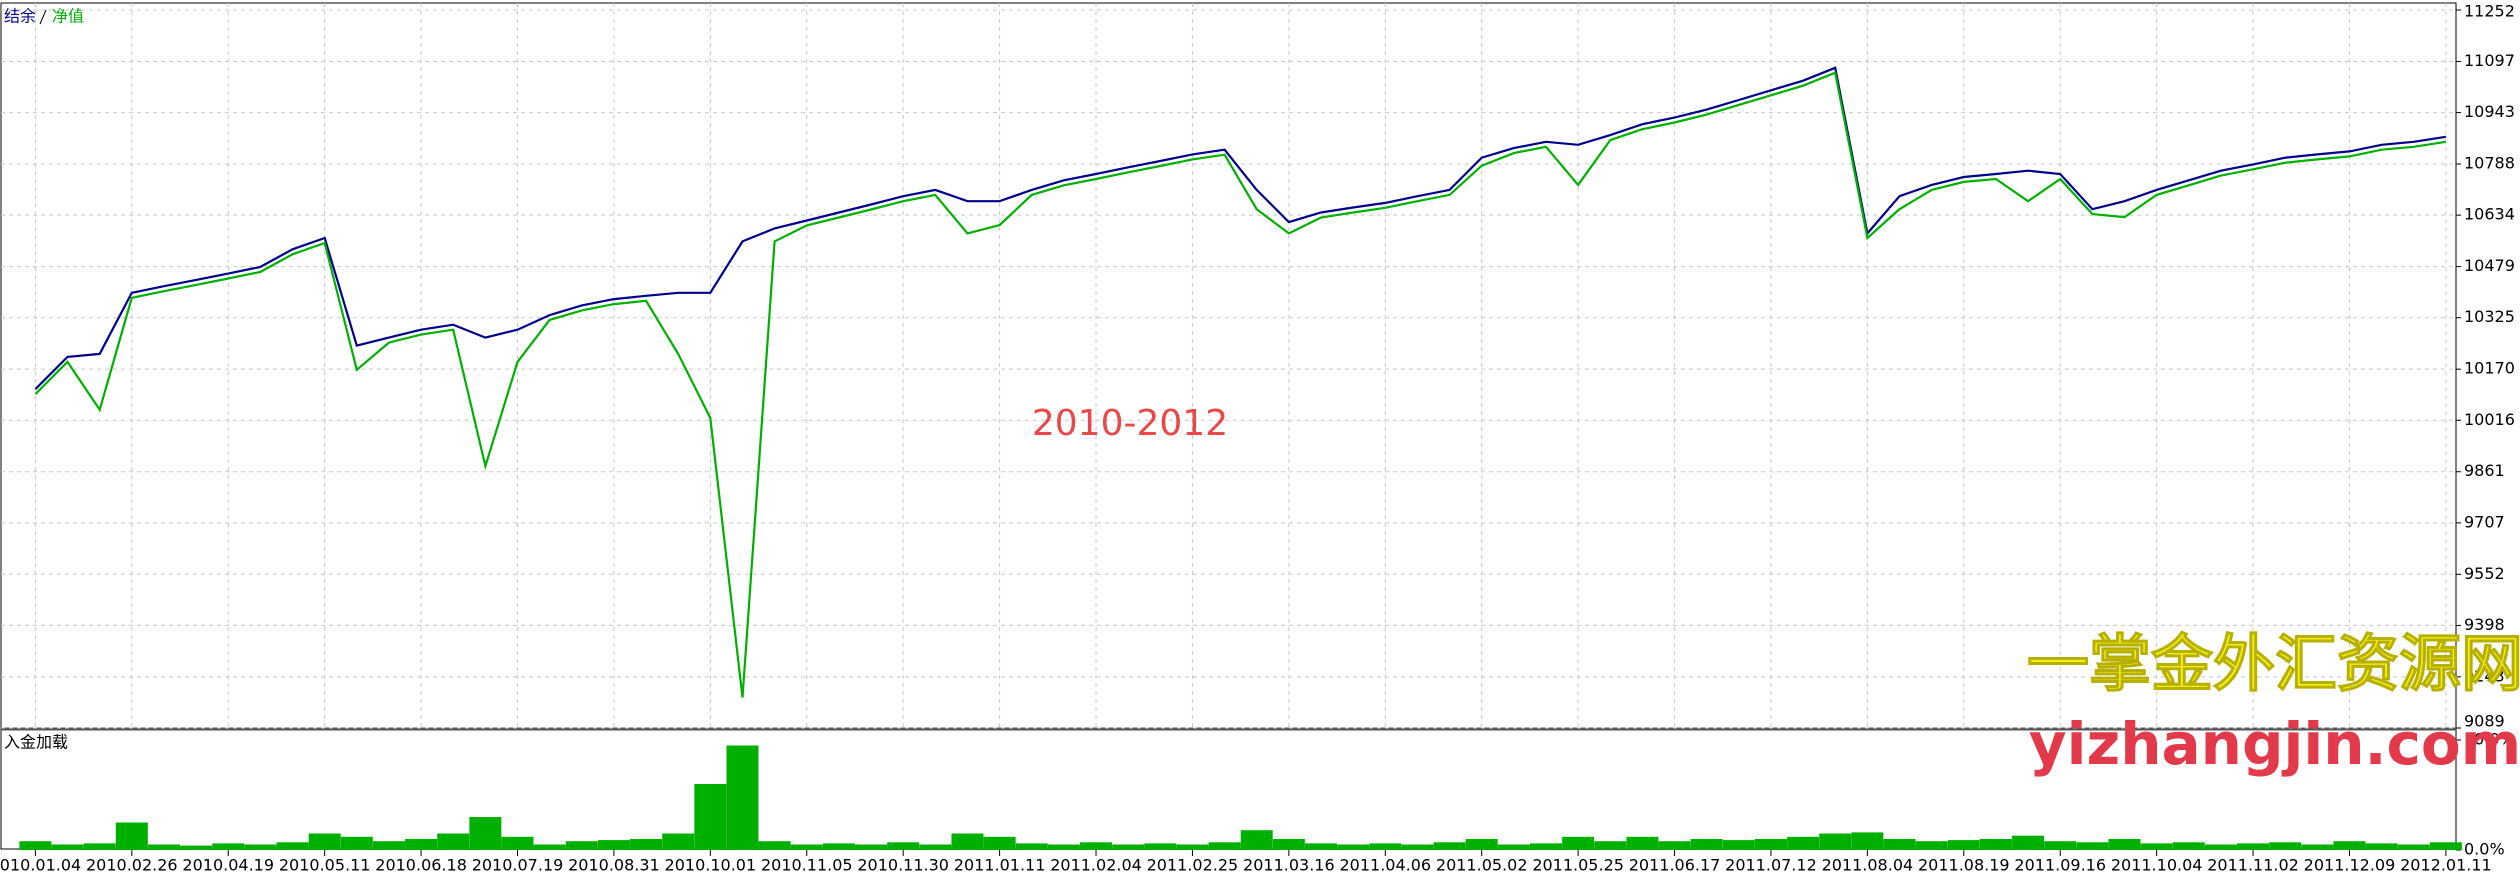 This screenshot has width=2520, height=882. Describe the element at coordinates (2157, 865) in the screenshot. I see `x-tick-label: 2011.10.04` at that location.